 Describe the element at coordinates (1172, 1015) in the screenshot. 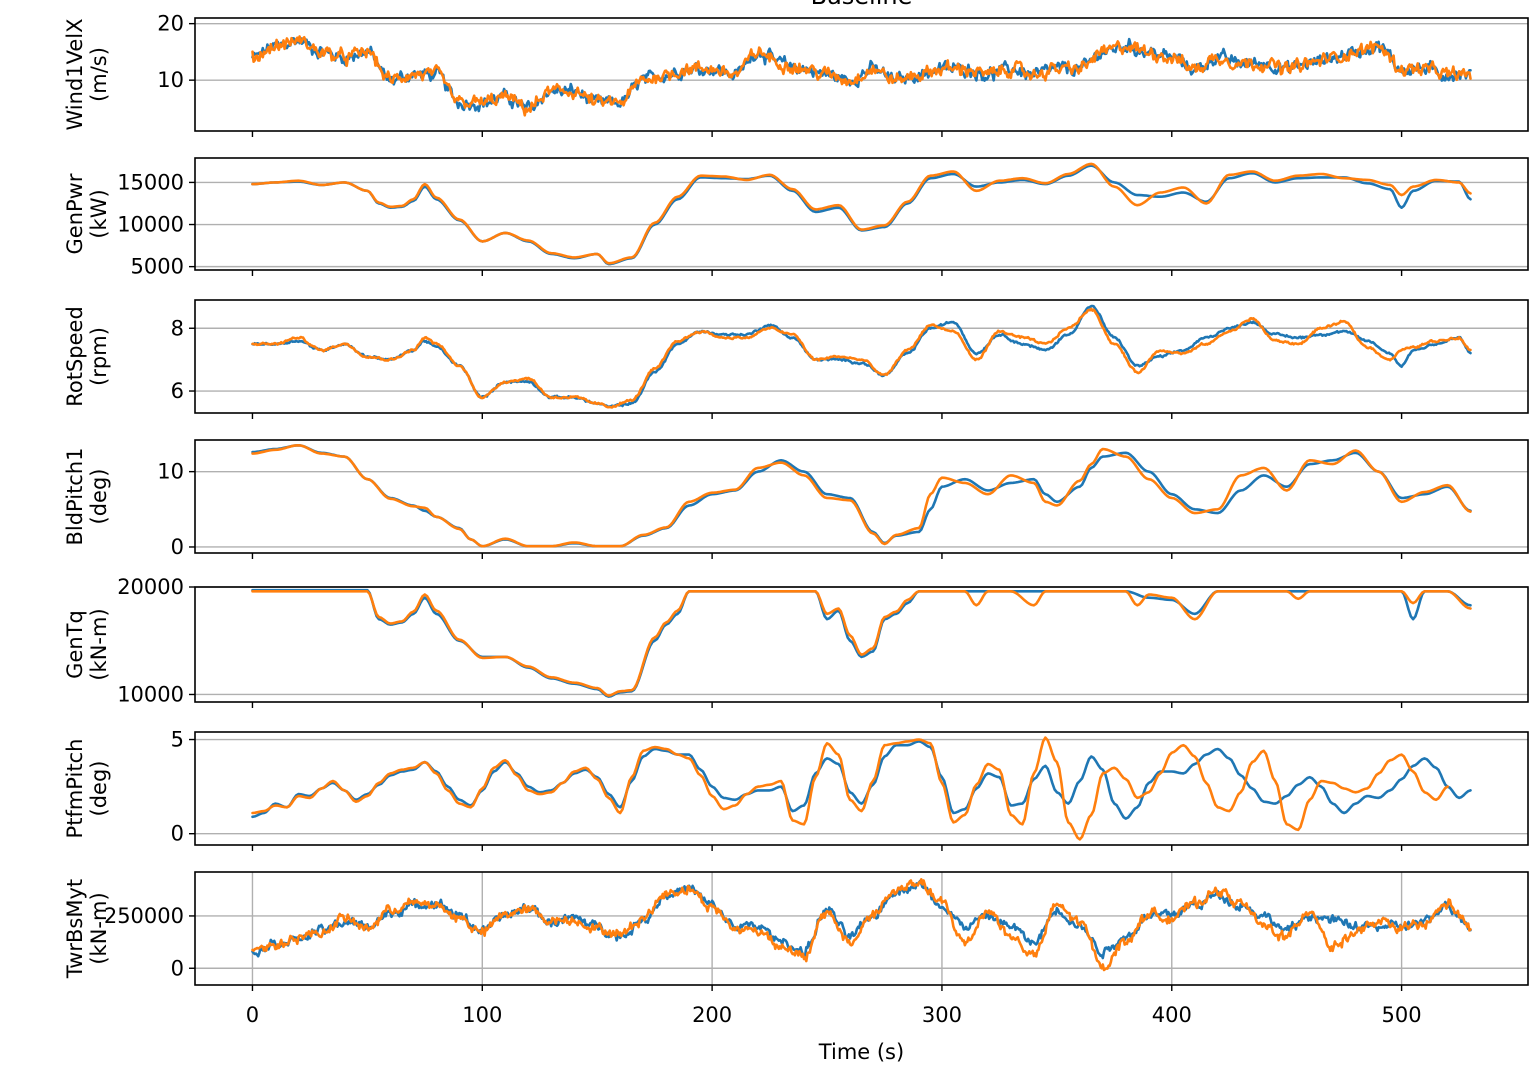

I see `x-tick-label: 400` at that location.